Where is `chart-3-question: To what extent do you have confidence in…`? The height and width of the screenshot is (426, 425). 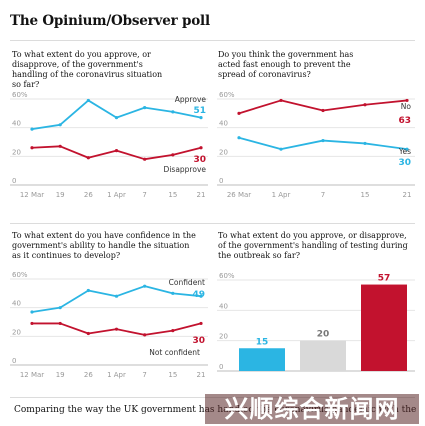
chart-3-question: To what extent do you have confidence in… is located at coordinates (104, 245).